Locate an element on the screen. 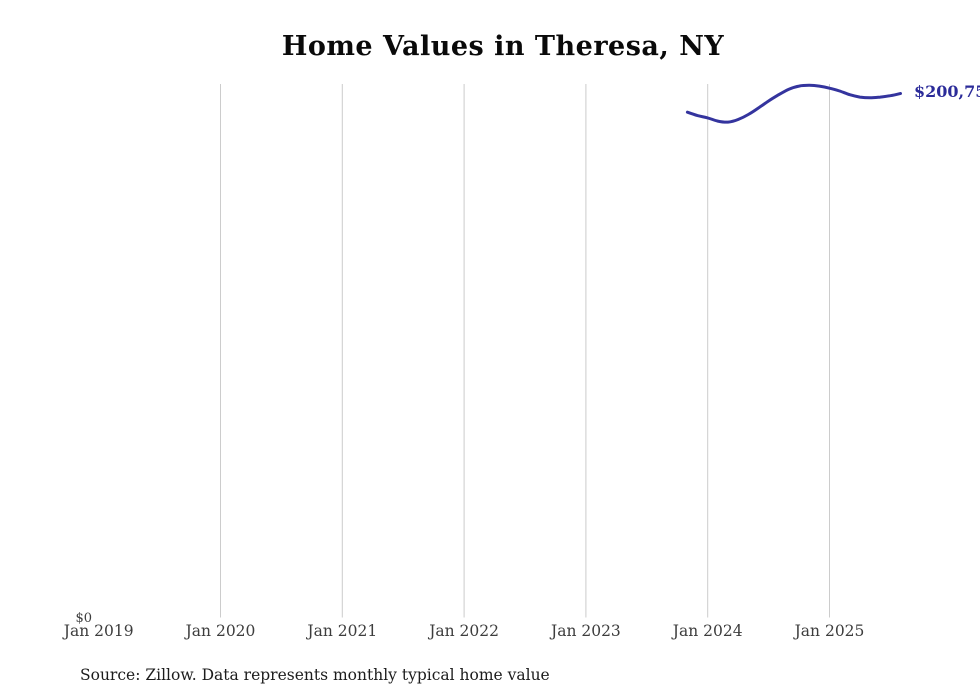 Image resolution: width=980 pixels, height=699 pixels. x-tick-label: Jan 2024 is located at coordinates (707, 631).